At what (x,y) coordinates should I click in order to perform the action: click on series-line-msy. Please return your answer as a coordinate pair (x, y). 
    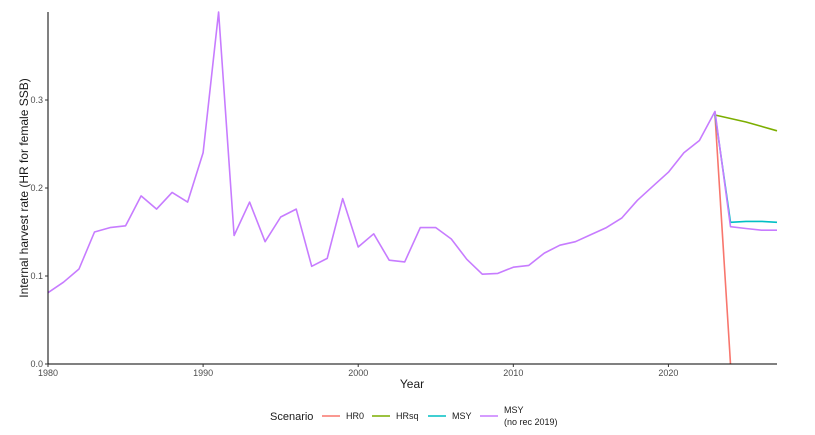
    Looking at the image, I should click on (746, 168).